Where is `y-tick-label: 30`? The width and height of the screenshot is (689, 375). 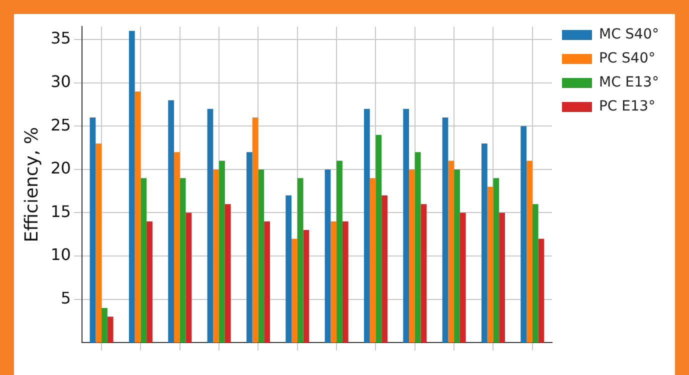
y-tick-label: 30 is located at coordinates (60, 82).